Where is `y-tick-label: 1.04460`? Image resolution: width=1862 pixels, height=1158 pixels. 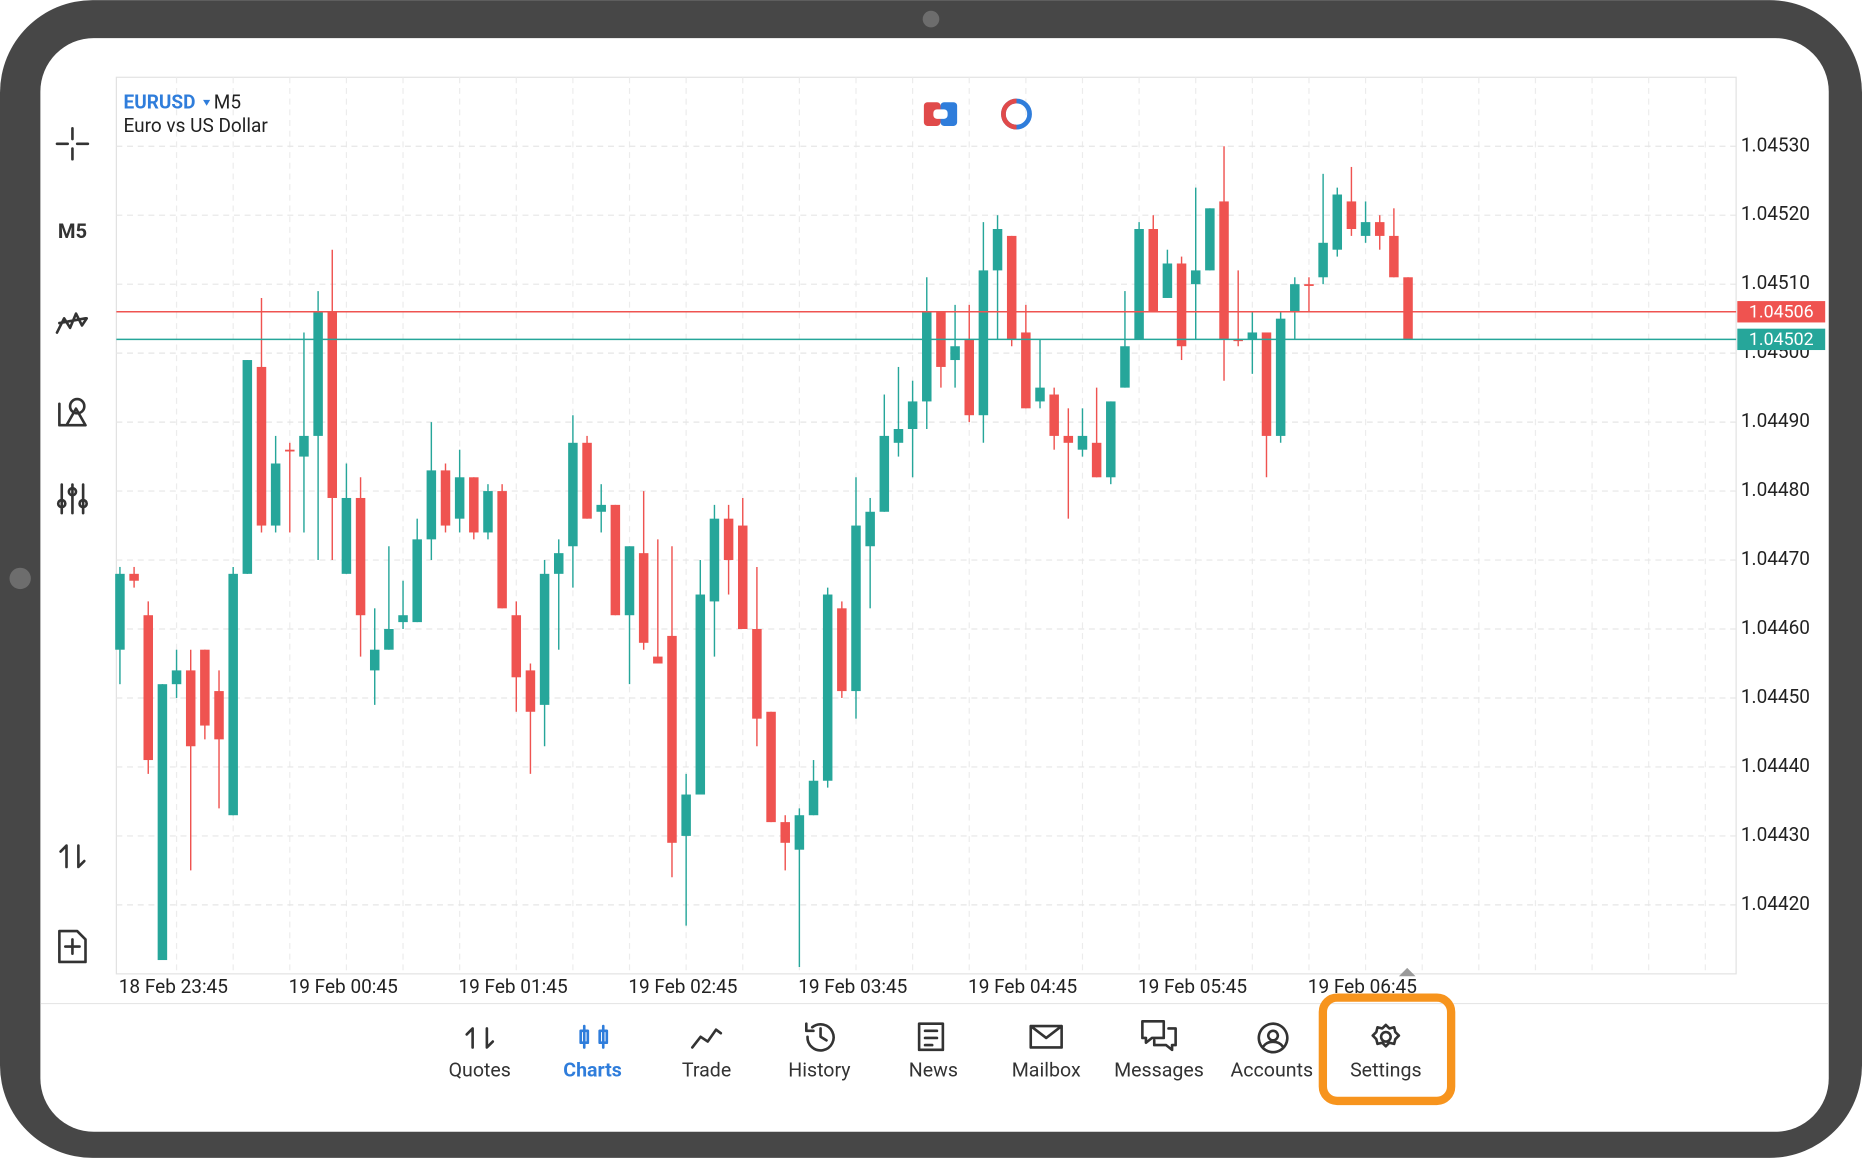 y-tick-label: 1.04460 is located at coordinates (1775, 627).